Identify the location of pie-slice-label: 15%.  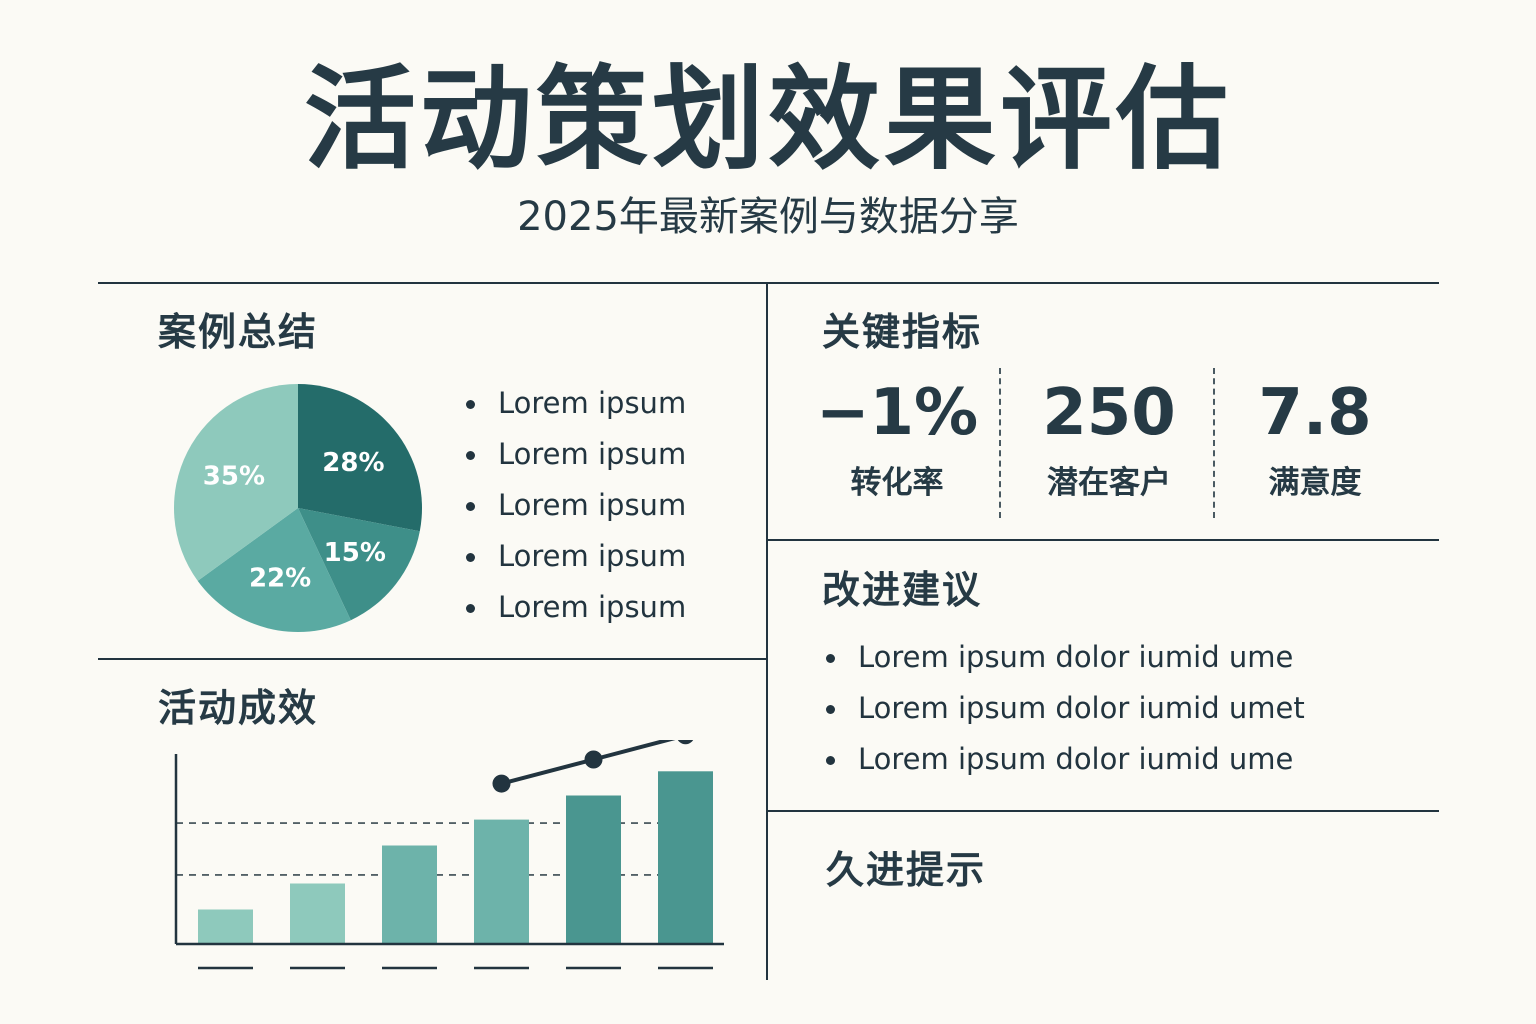
(355, 553).